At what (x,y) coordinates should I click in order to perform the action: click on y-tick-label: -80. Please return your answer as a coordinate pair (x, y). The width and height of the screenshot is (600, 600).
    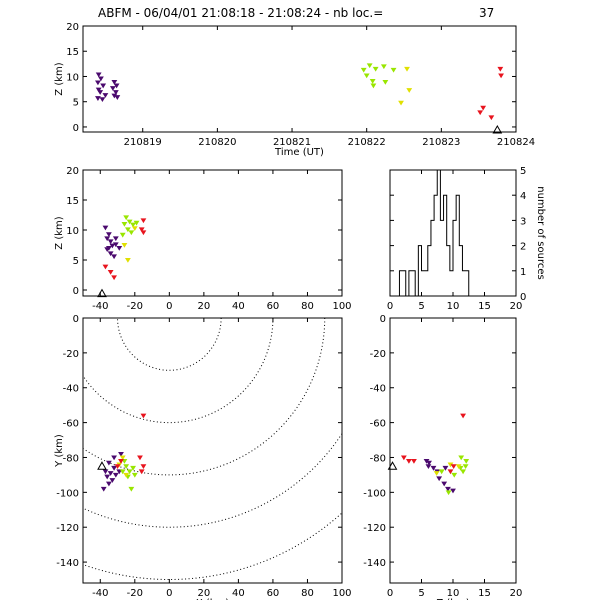
    Looking at the image, I should click on (71, 458).